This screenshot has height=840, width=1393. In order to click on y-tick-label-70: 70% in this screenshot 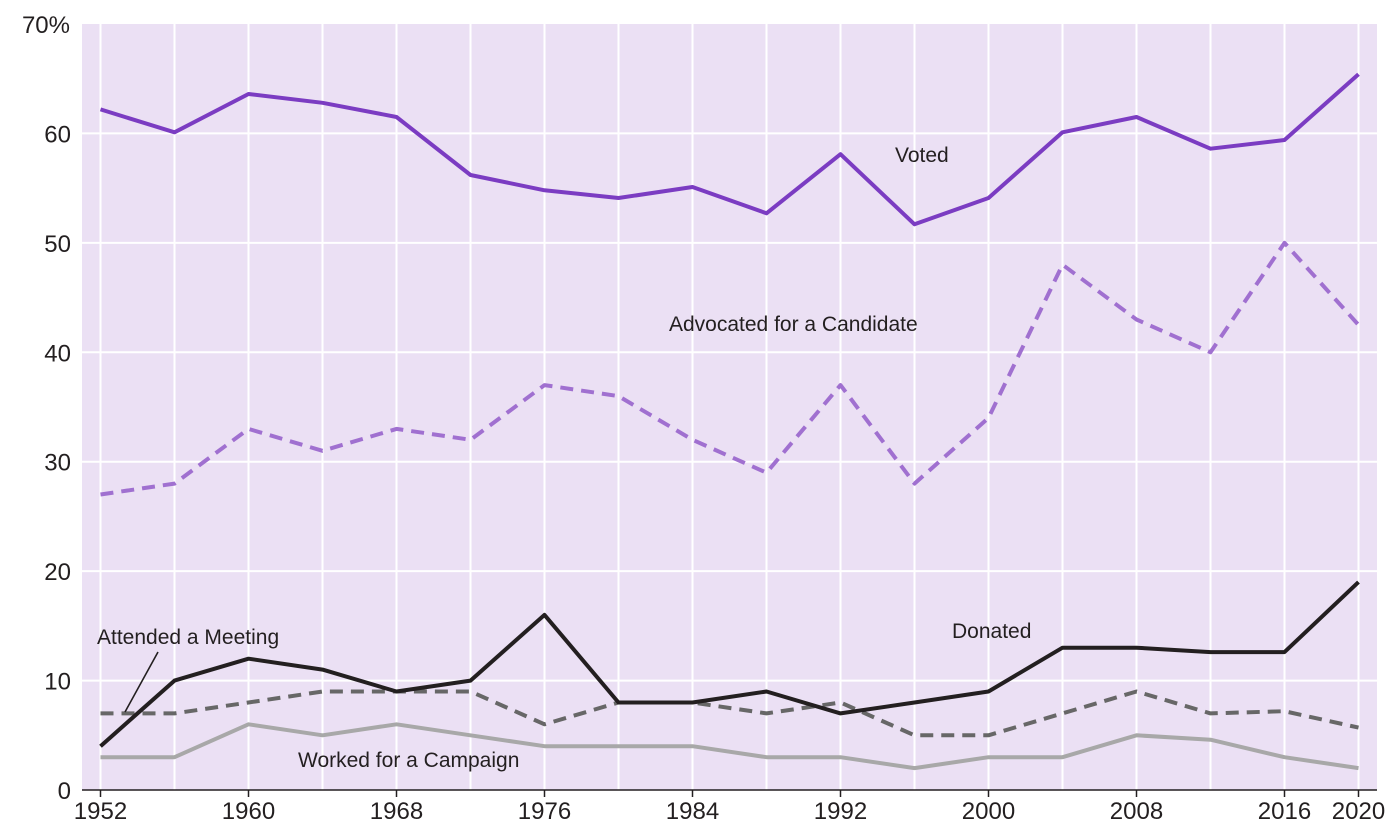, I will do `click(46, 25)`.